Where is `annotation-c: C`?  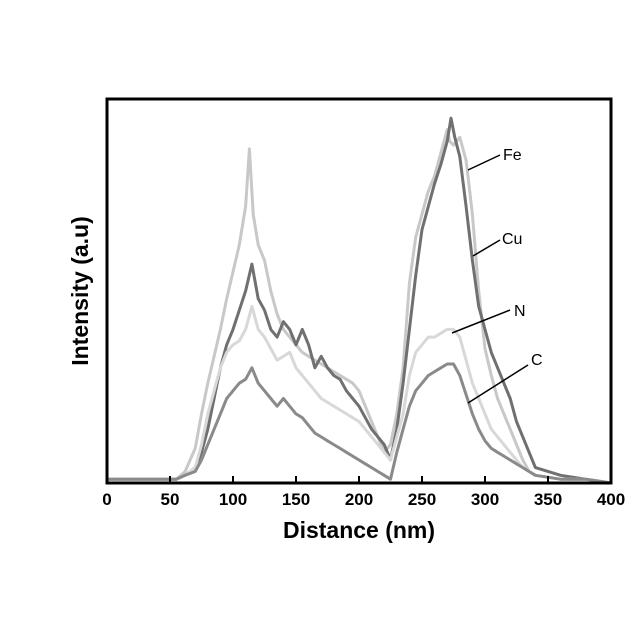
annotation-c: C is located at coordinates (537, 360).